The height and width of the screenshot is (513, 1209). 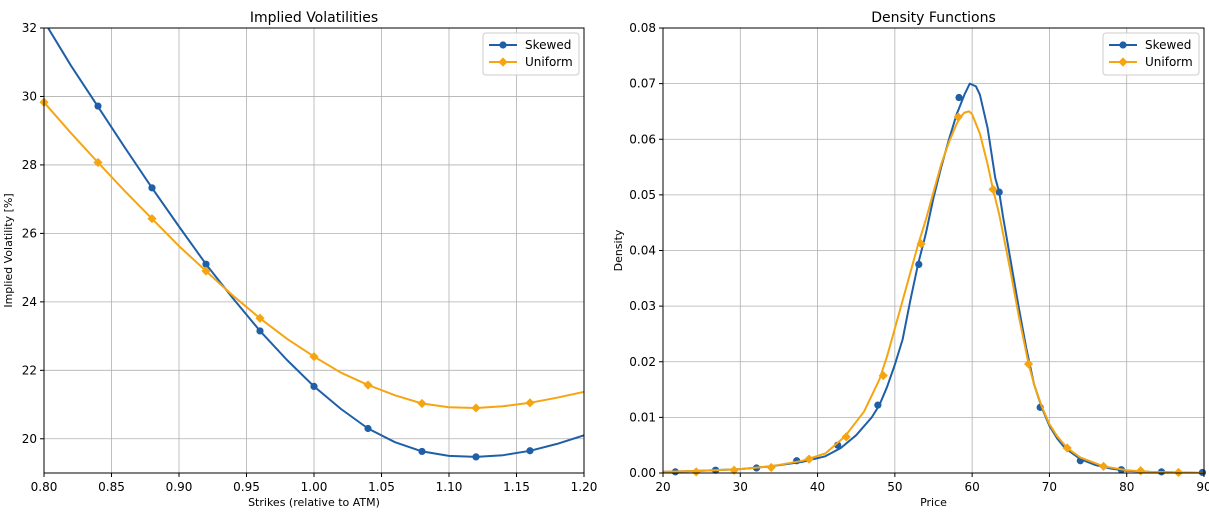 What do you see at coordinates (314, 502) in the screenshot?
I see `x-axis-label: Strikes (relative to ATM)` at bounding box center [314, 502].